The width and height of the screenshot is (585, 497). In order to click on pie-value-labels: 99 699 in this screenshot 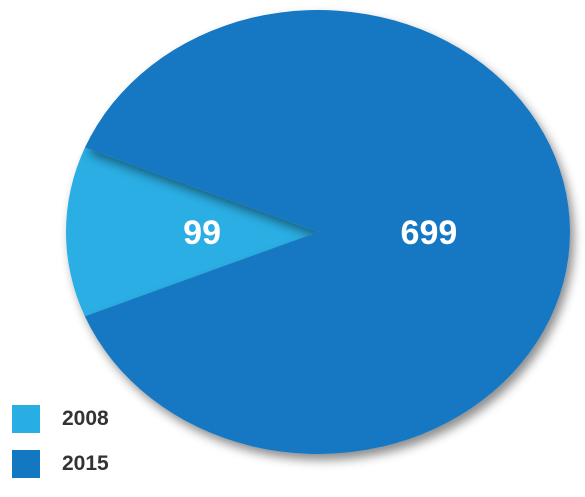, I will do `click(320, 233)`.